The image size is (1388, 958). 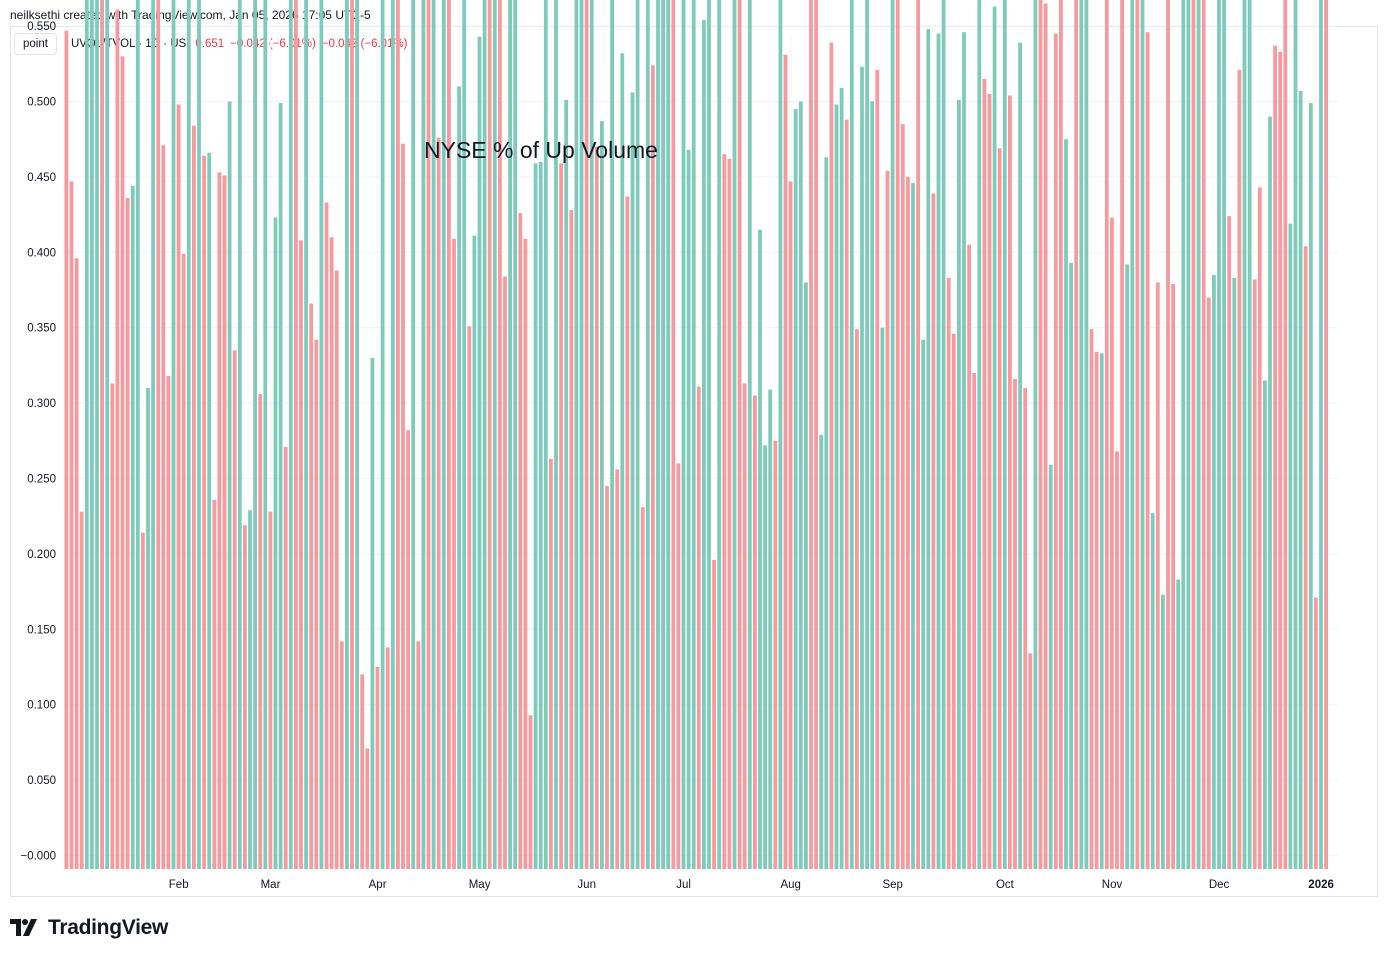 What do you see at coordinates (378, 885) in the screenshot?
I see `x-tick-label: Apr` at bounding box center [378, 885].